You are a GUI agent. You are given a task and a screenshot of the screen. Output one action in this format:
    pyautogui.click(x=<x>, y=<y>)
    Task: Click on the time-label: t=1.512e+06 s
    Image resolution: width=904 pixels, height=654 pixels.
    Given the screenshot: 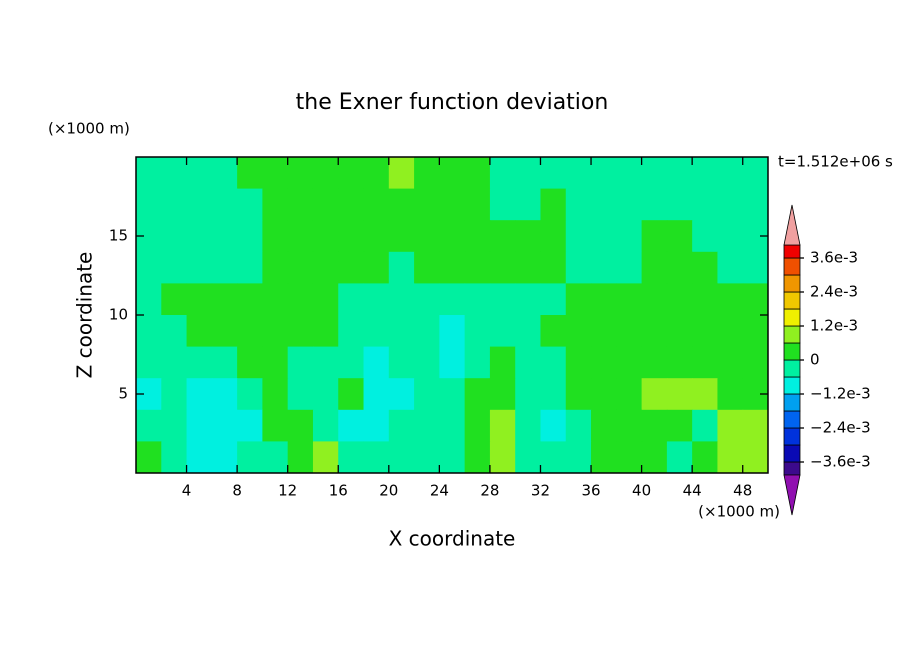 What is the action you would take?
    pyautogui.click(x=835, y=162)
    